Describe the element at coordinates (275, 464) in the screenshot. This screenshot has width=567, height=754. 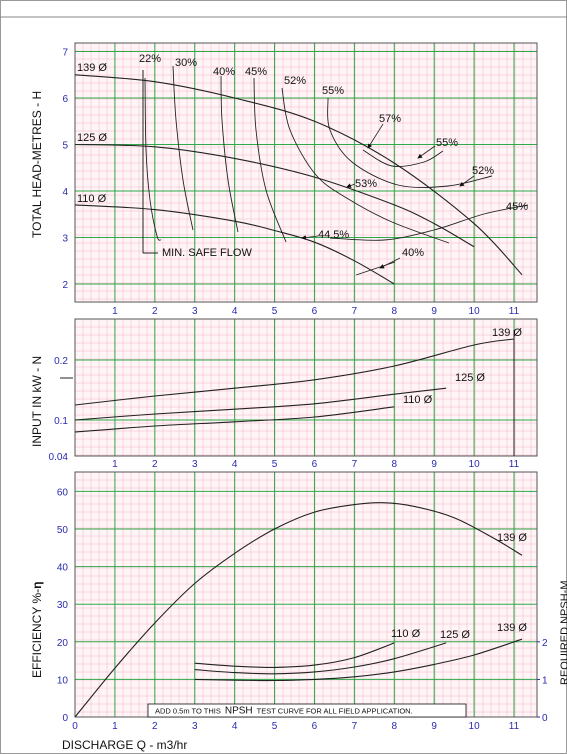
I see `input-x-tick: 5` at that location.